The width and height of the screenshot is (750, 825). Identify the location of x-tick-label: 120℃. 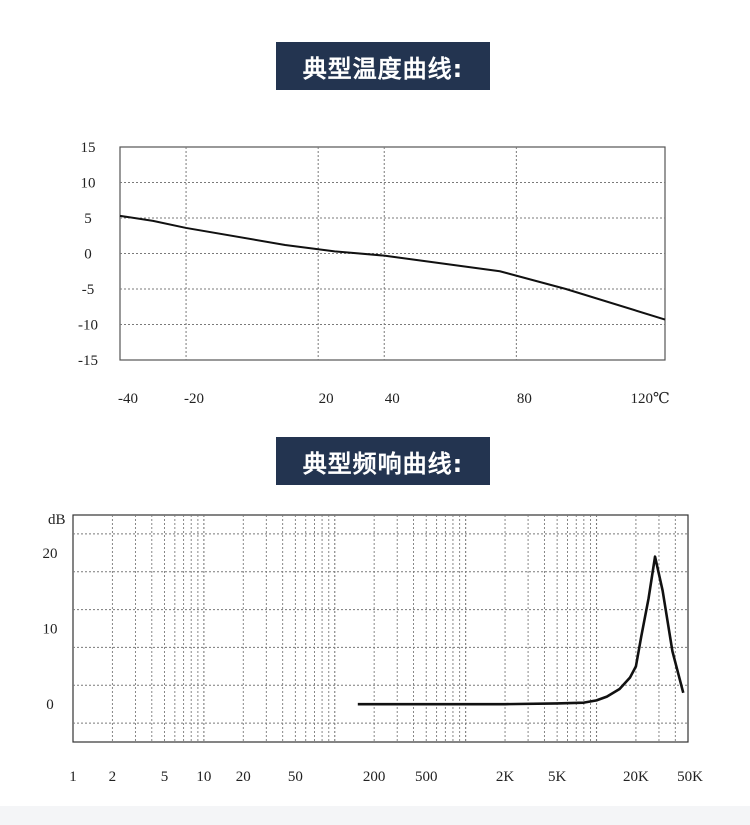
(649, 399).